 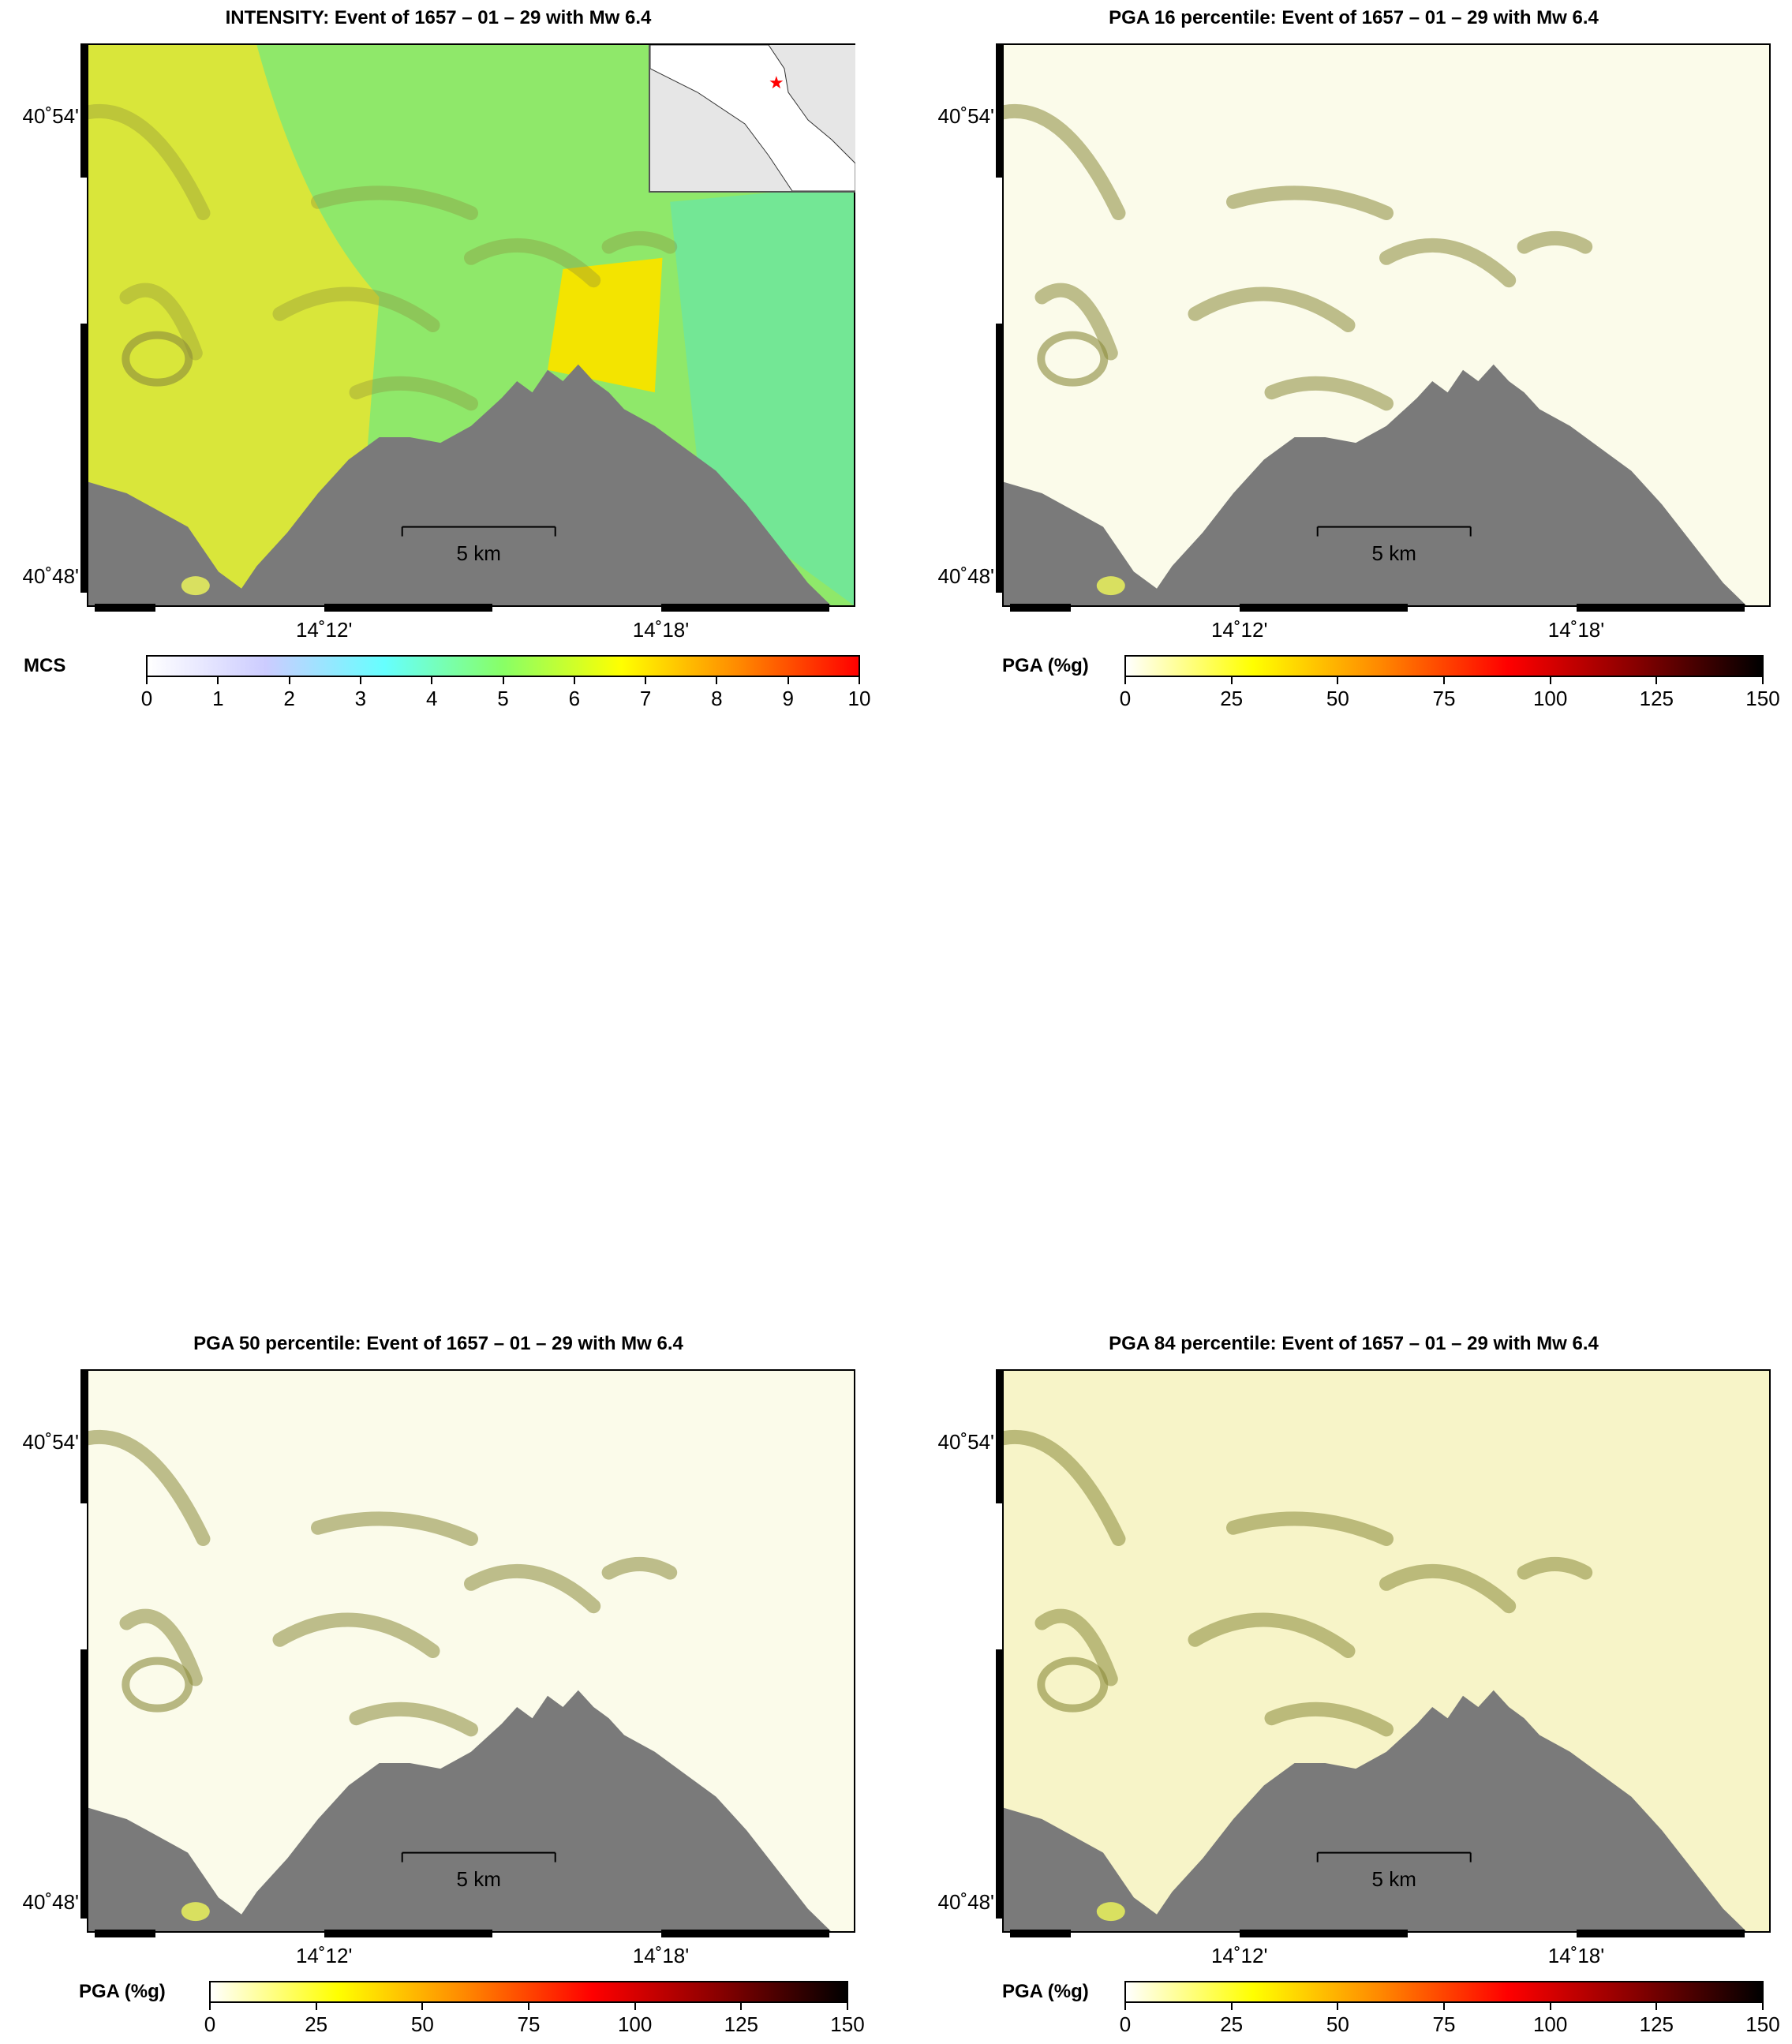 I want to click on map-area: 5 km, so click(x=1386, y=1651).